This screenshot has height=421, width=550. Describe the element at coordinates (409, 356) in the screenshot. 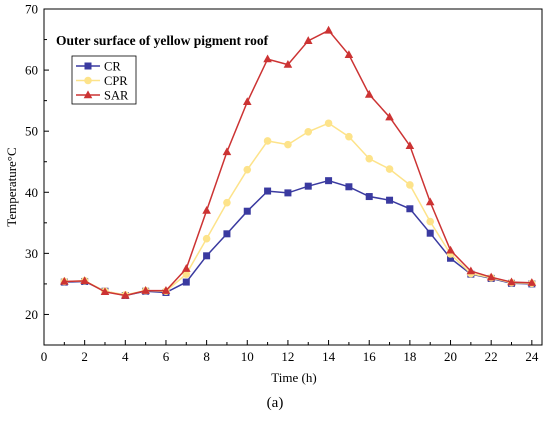

I see `x-tick-label: 18` at that location.